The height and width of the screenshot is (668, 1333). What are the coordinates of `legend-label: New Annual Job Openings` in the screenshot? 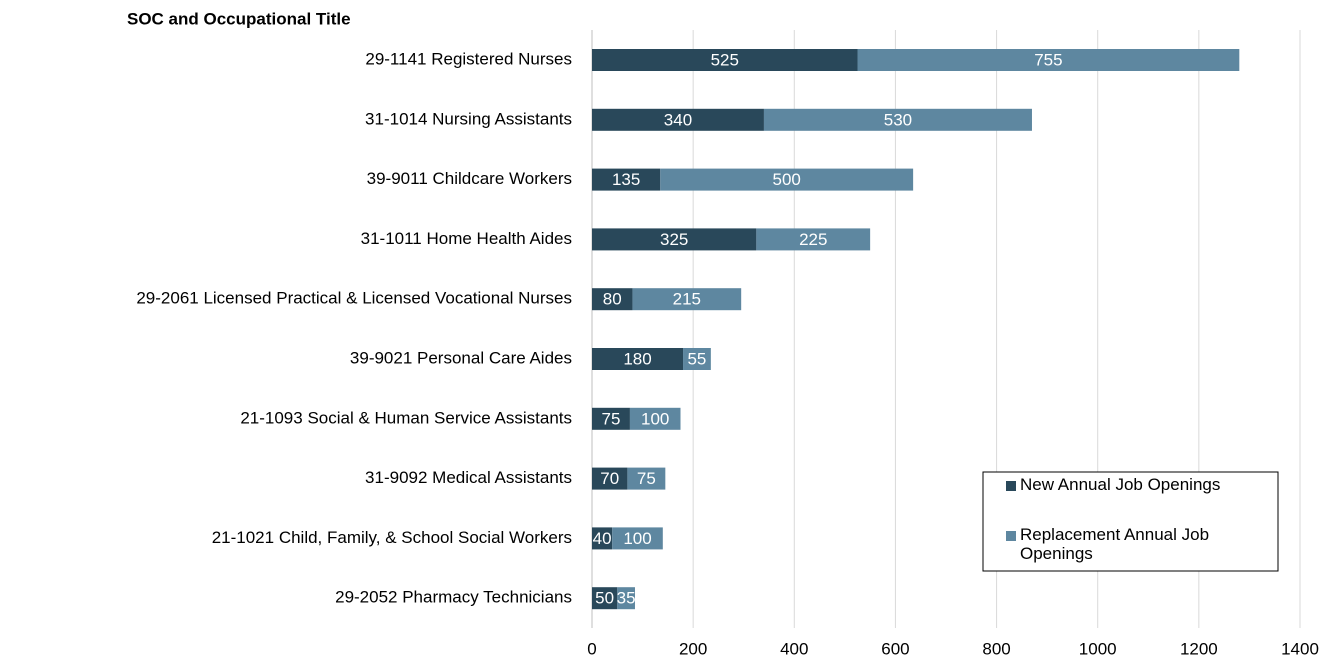 It's located at (1120, 484).